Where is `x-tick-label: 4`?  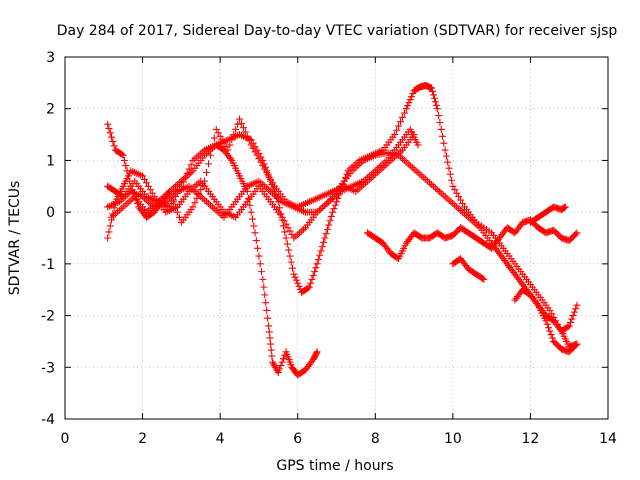 x-tick-label: 4 is located at coordinates (220, 439).